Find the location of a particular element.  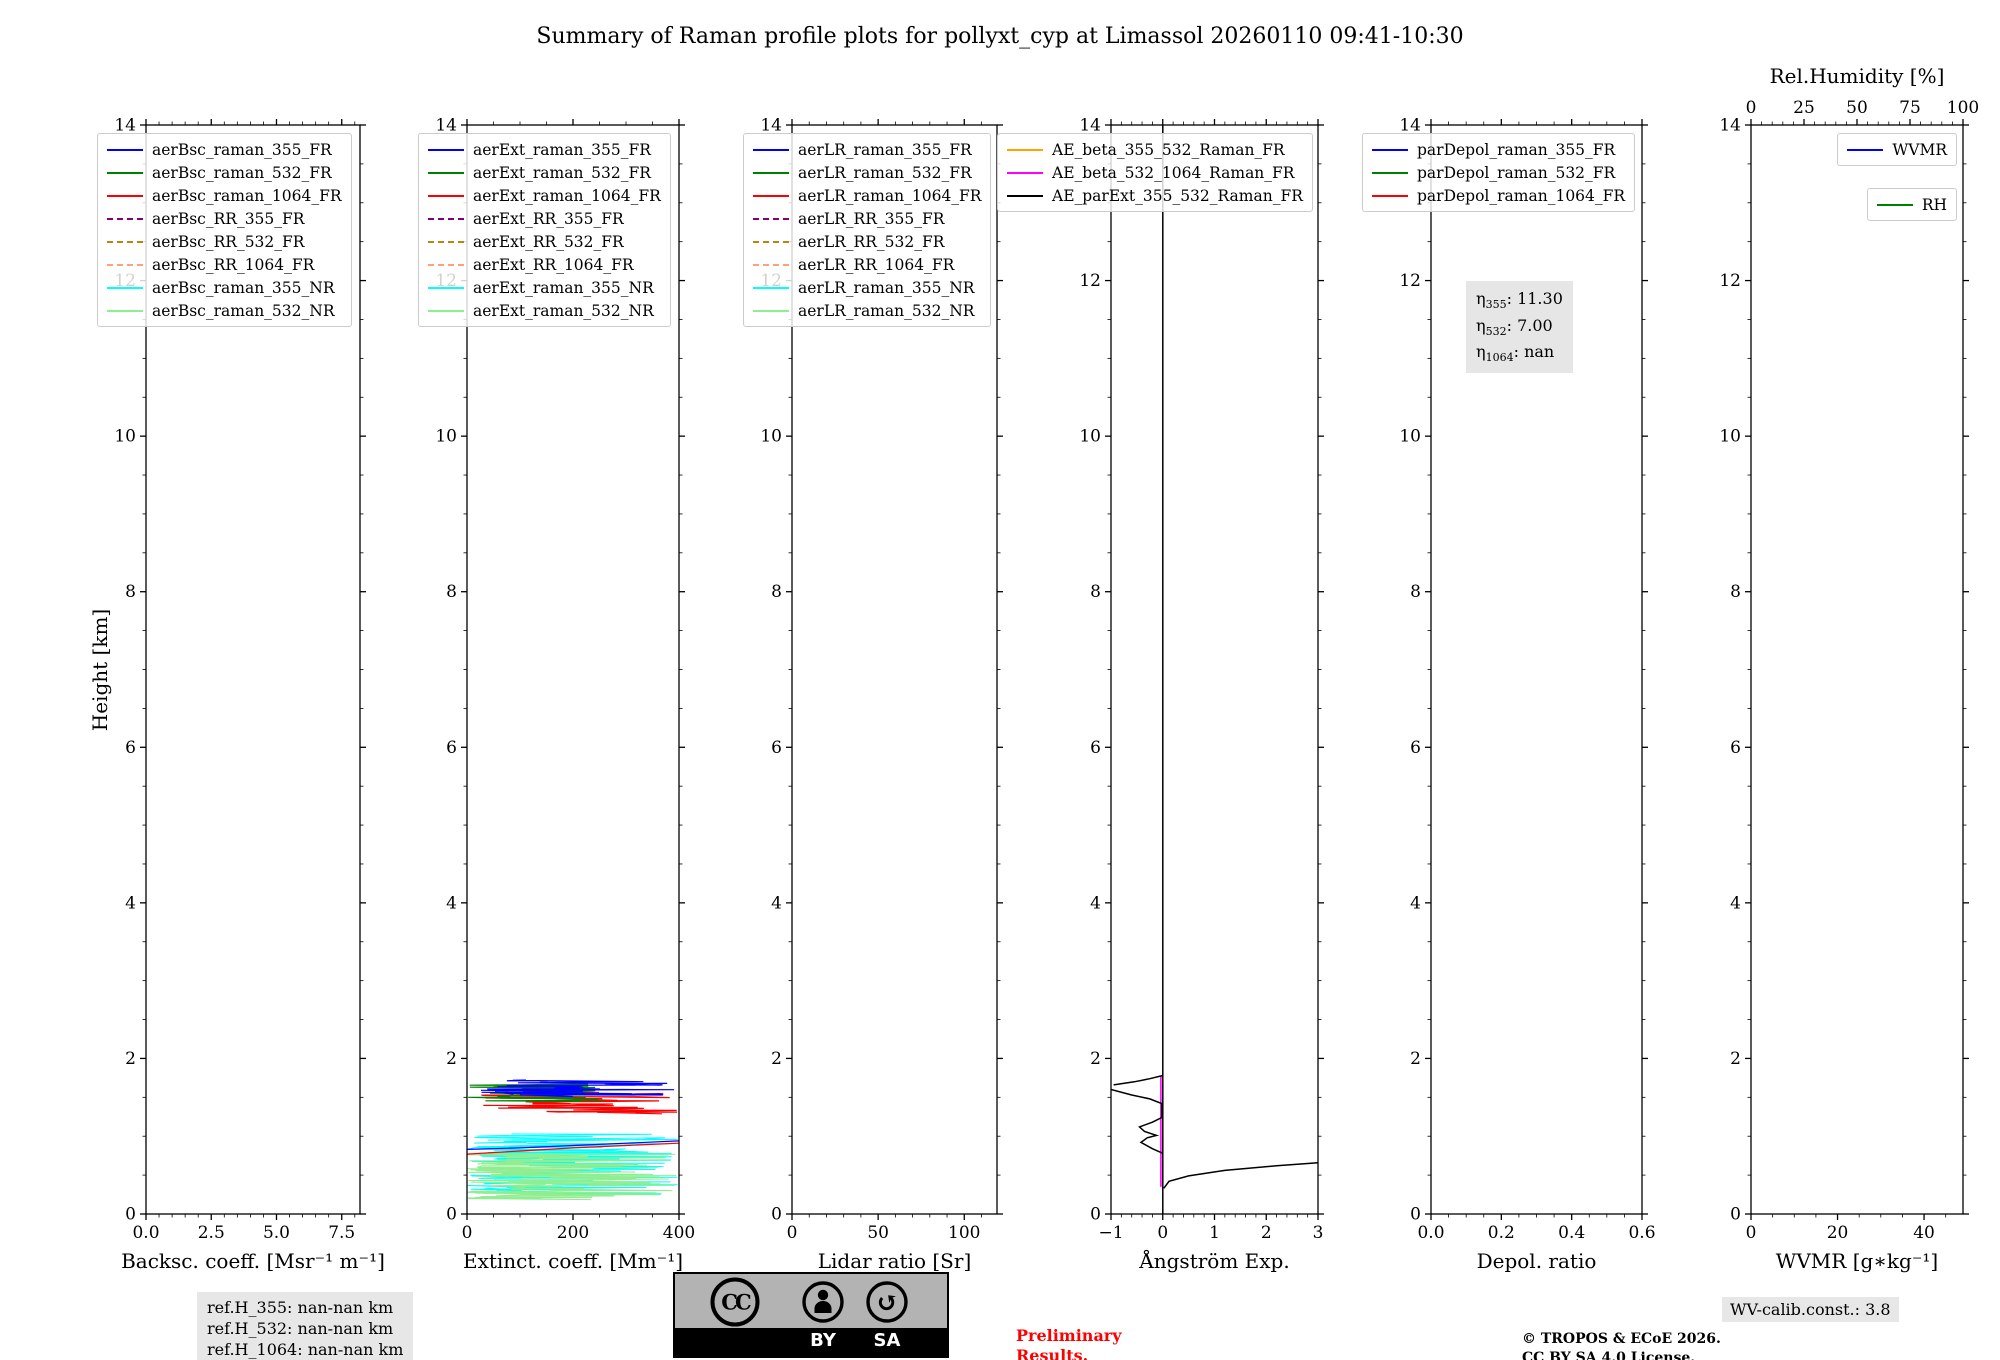

legend-item: aerBsc_RR_532_FR is located at coordinates (224, 241).